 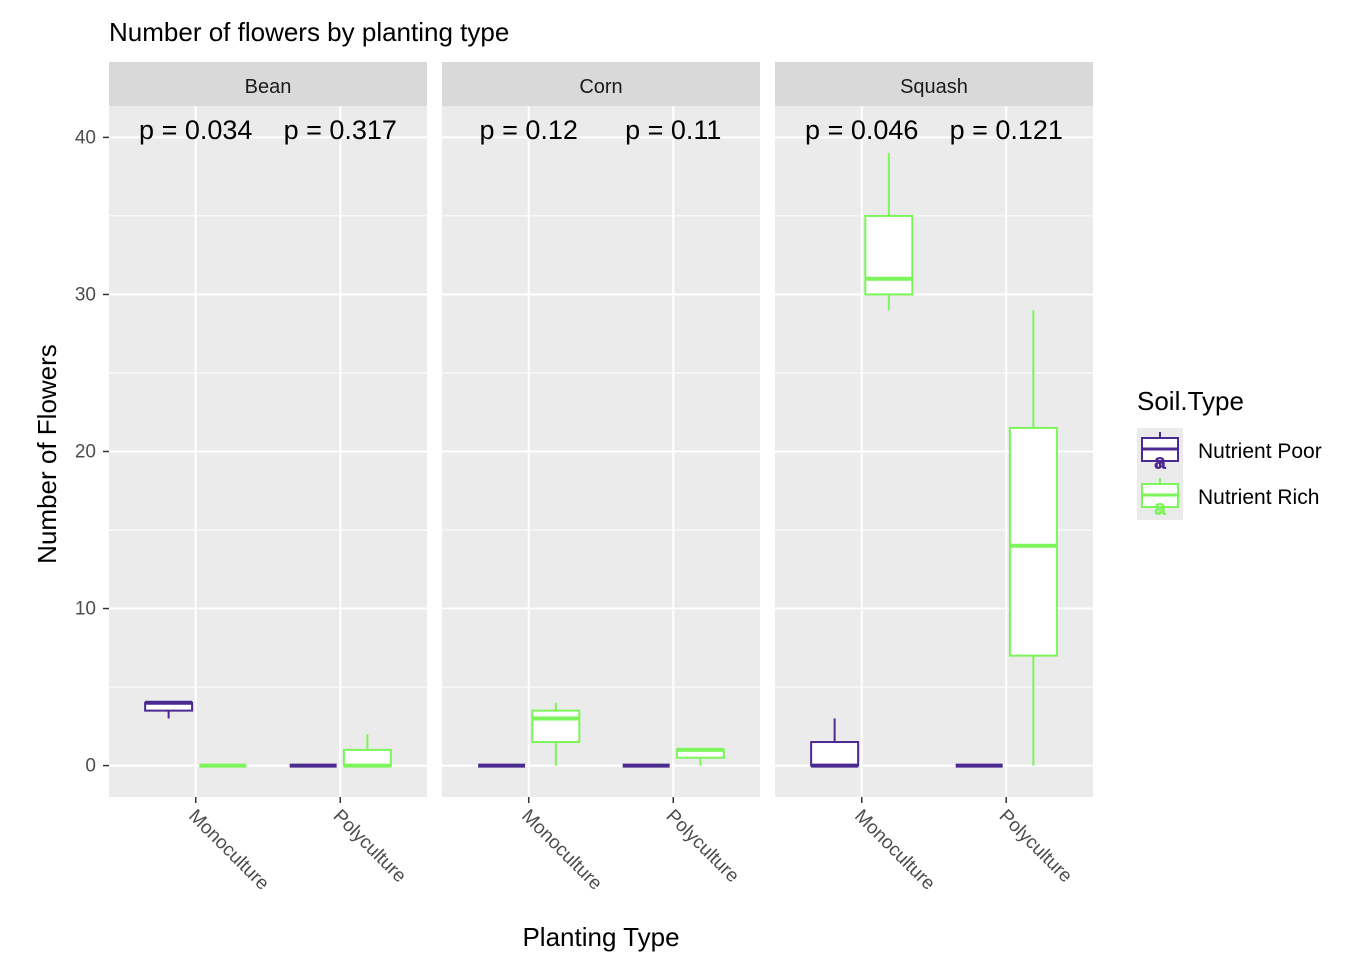 What do you see at coordinates (861, 130) in the screenshot?
I see `p-value-label: p = 0.046` at bounding box center [861, 130].